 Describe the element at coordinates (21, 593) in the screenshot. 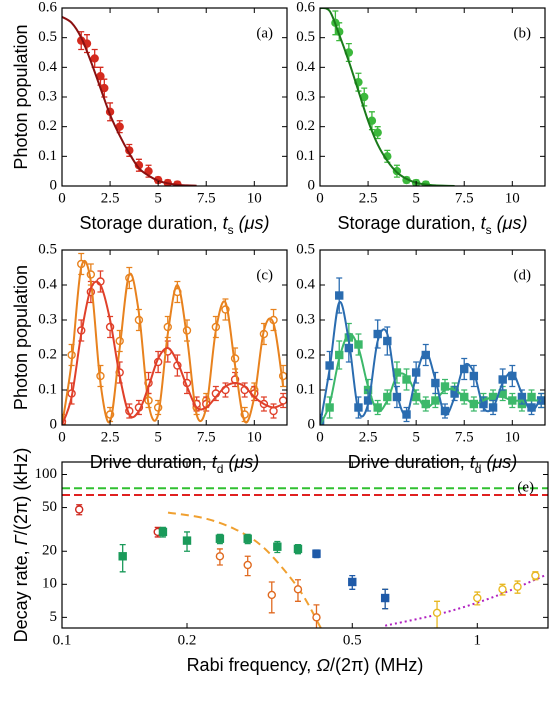

I see `label-part: Decay rate,` at that location.